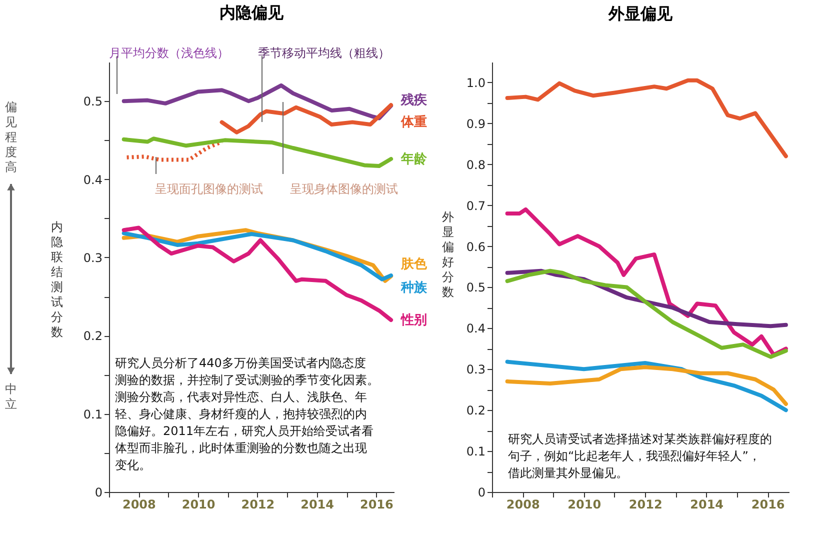 This screenshot has width=823, height=540. Describe the element at coordinates (247, 414) in the screenshot. I see `annotation: 研究人员分析了440多万份美国受试者内隐态度测验的数据，并控制了受试测验的季节变化因素。测验分数高，代表对异性恋、白人、浅肤色、年轻、身心健康、身材纤瘦的人，抱持较强烈的内隐偏好。2011年左右，研究人员开始给受试者看体型而非脸孔，此时体重测验的分数也随之出现变化。` at that location.